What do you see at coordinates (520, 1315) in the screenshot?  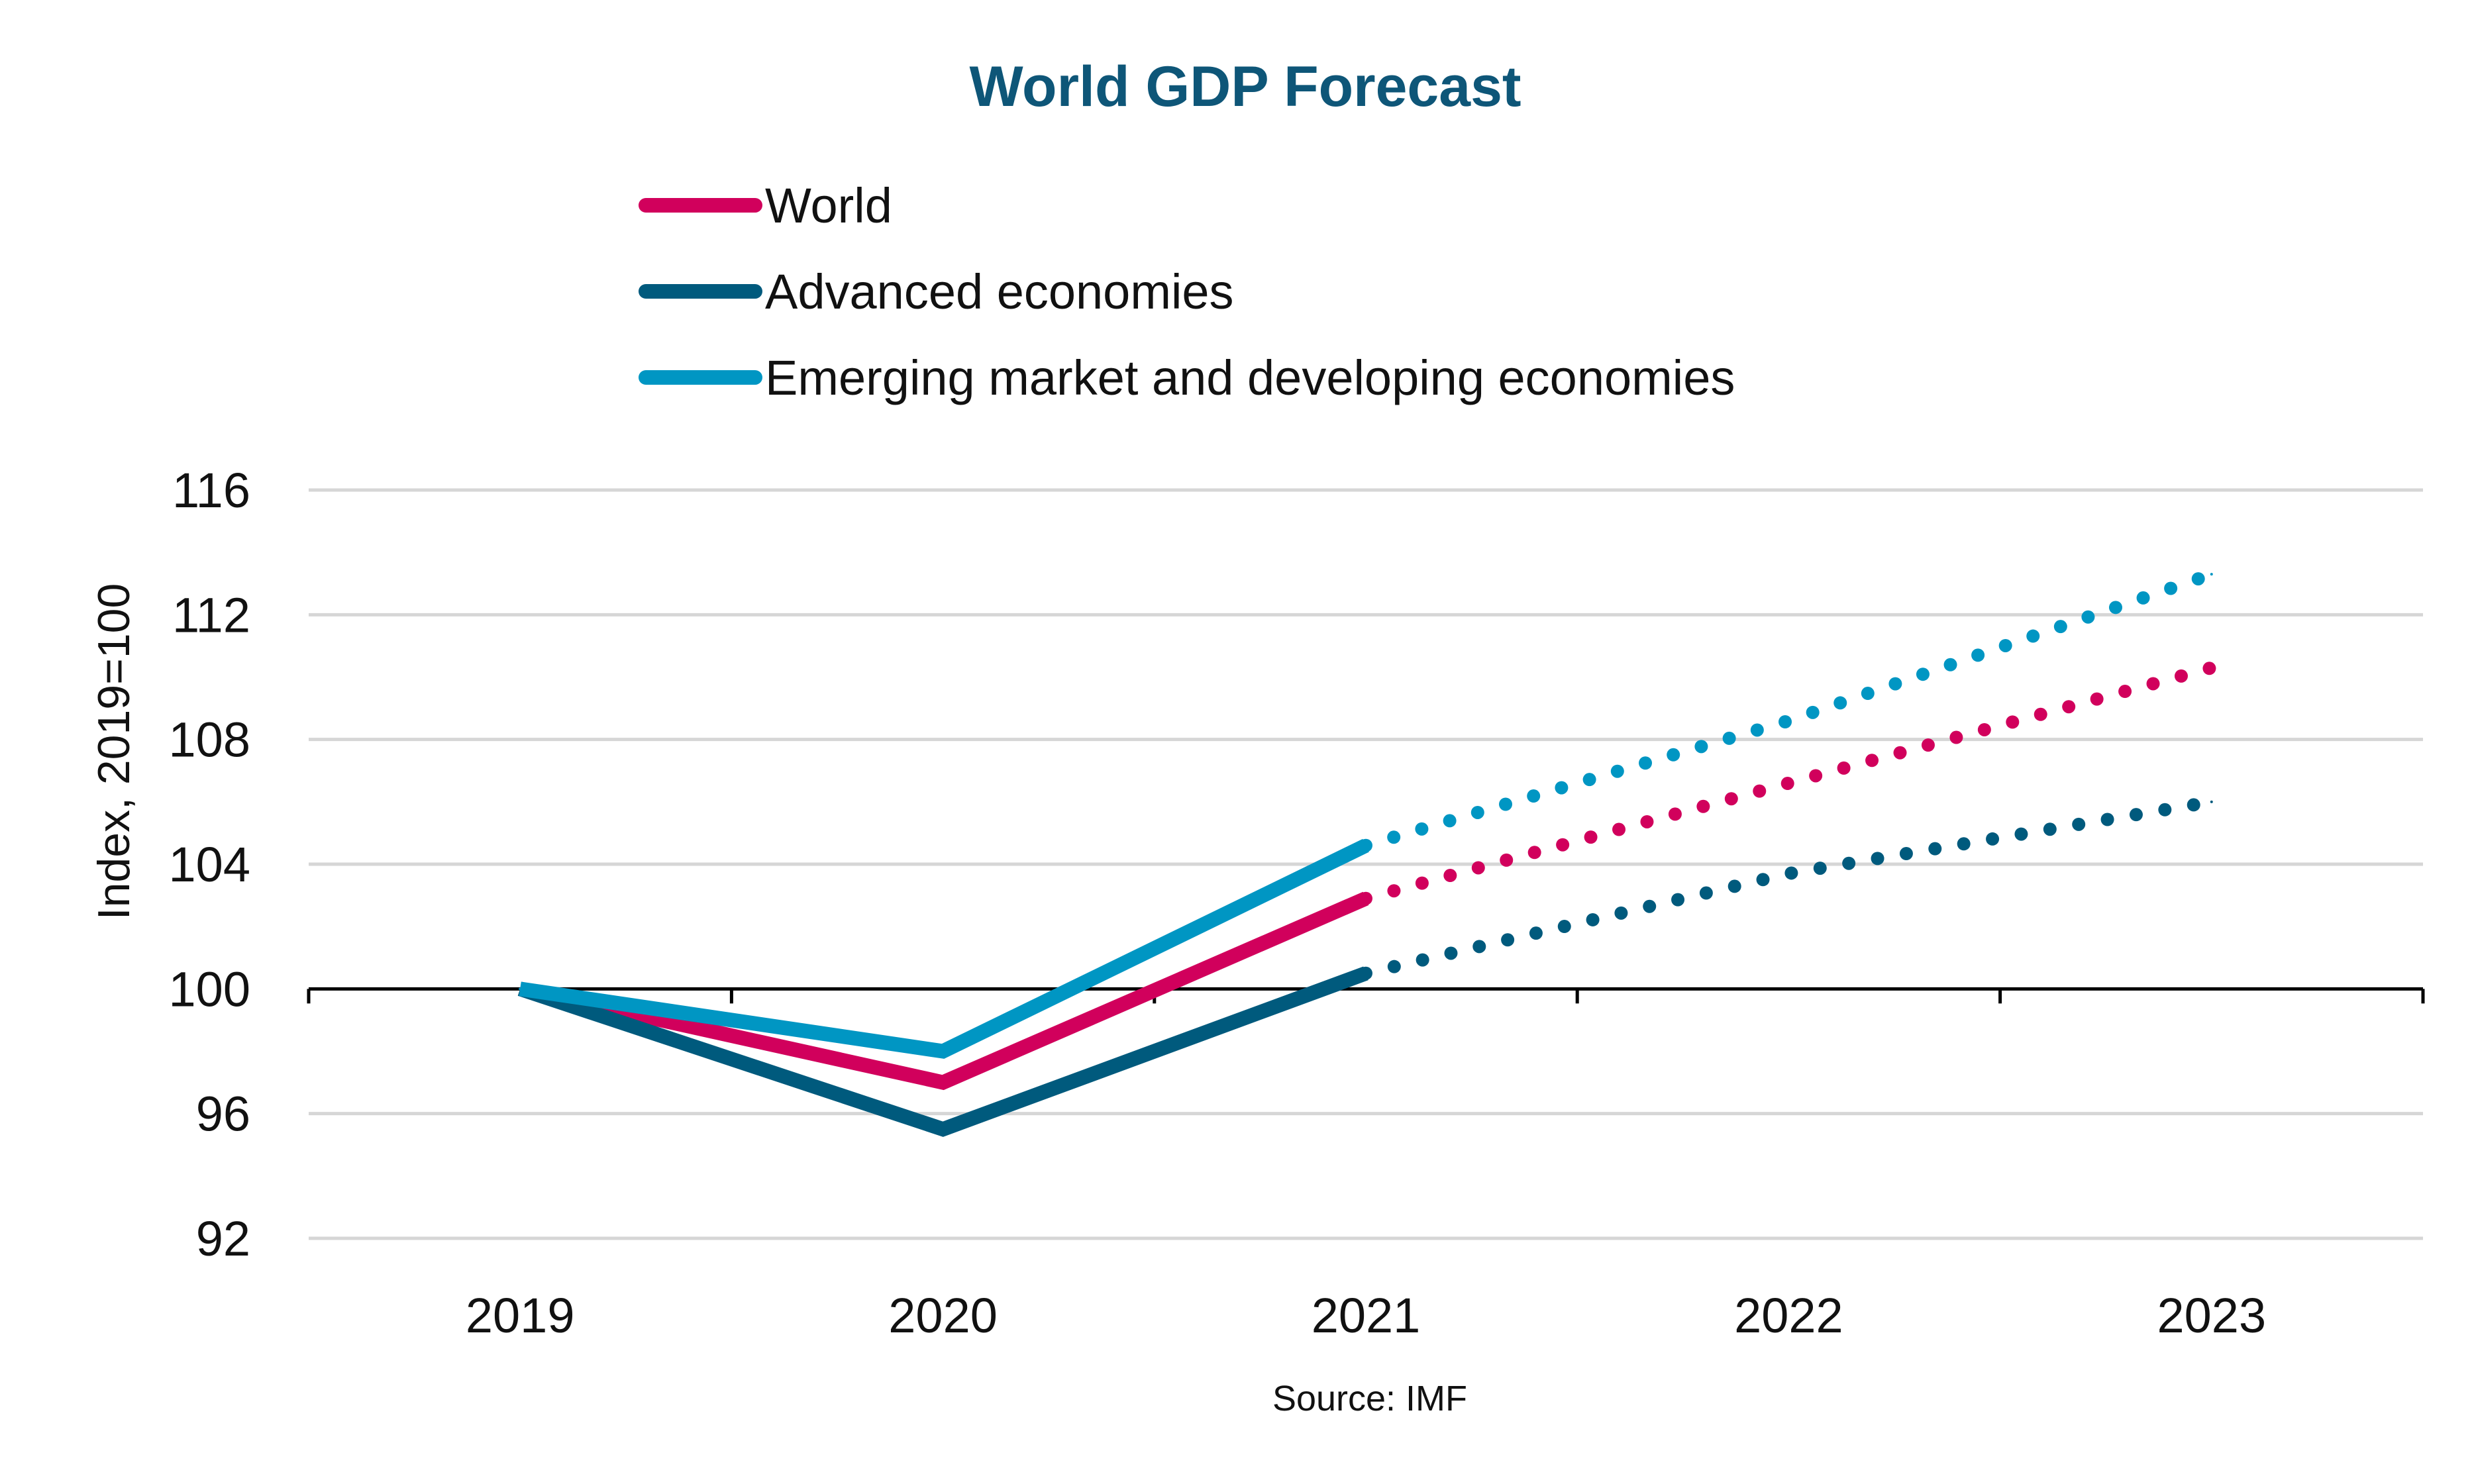 I see `x-tick-label: 2019` at bounding box center [520, 1315].